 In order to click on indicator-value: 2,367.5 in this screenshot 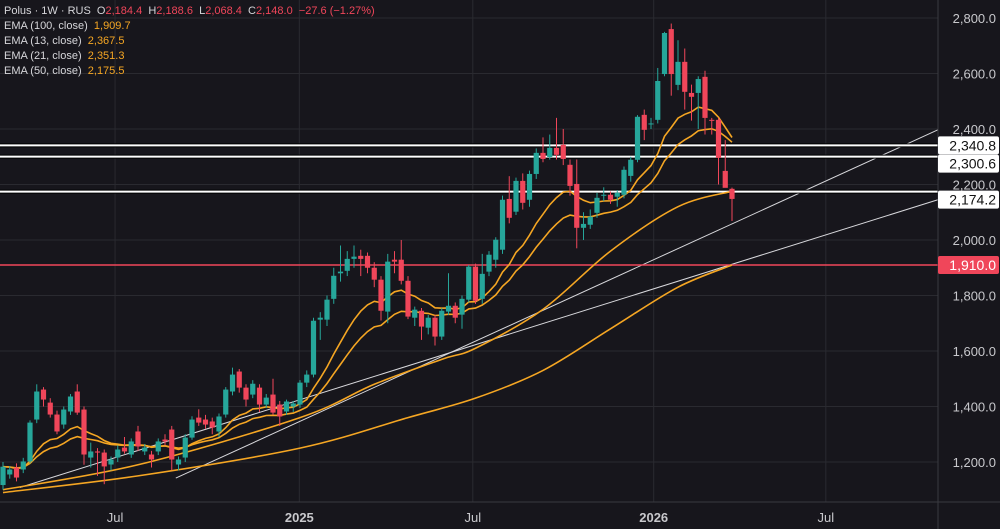, I will do `click(106, 41)`.